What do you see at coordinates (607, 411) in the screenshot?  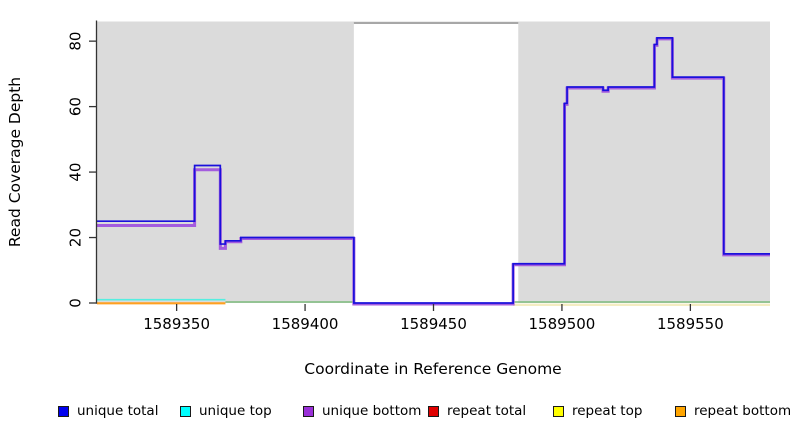 I see `legend-label: repeat top` at bounding box center [607, 411].